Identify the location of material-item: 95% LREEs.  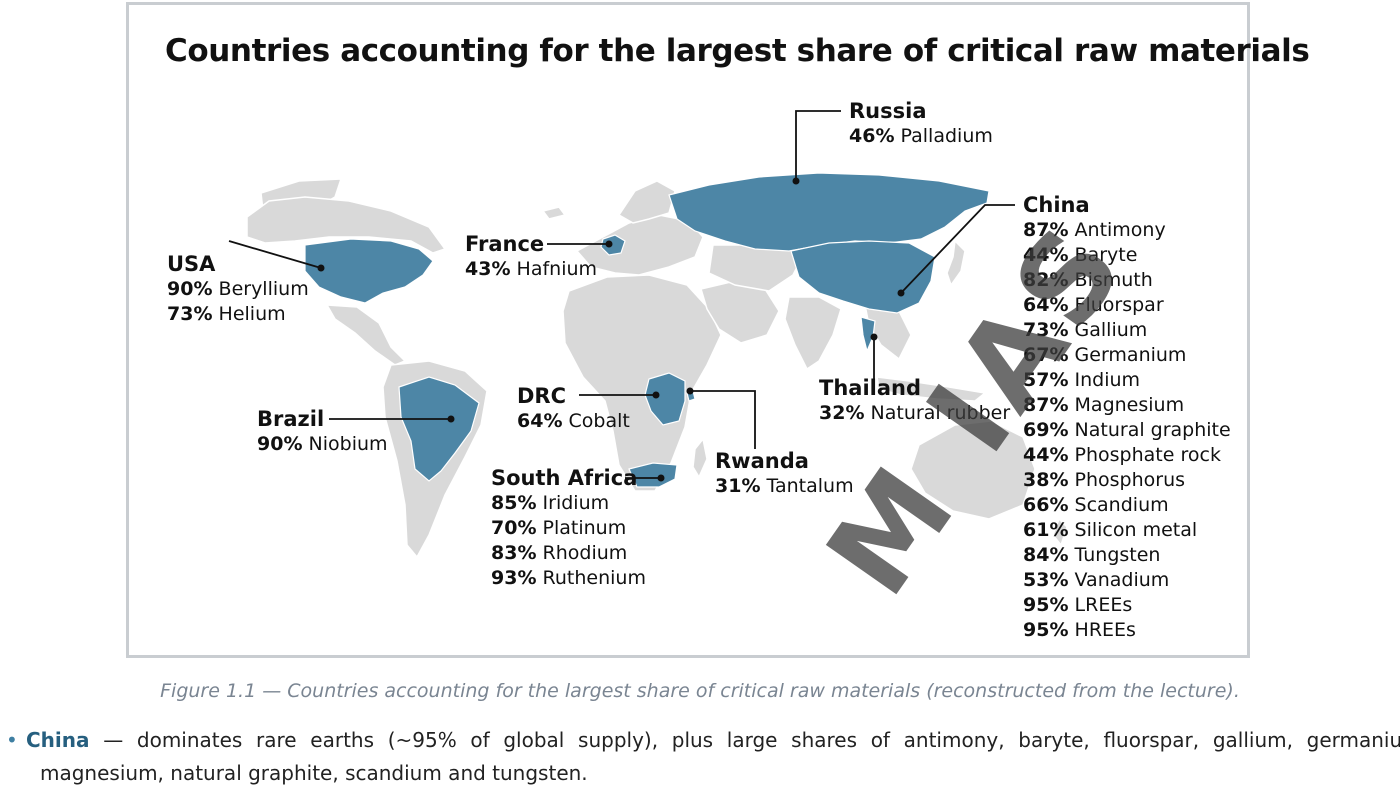
(1127, 605).